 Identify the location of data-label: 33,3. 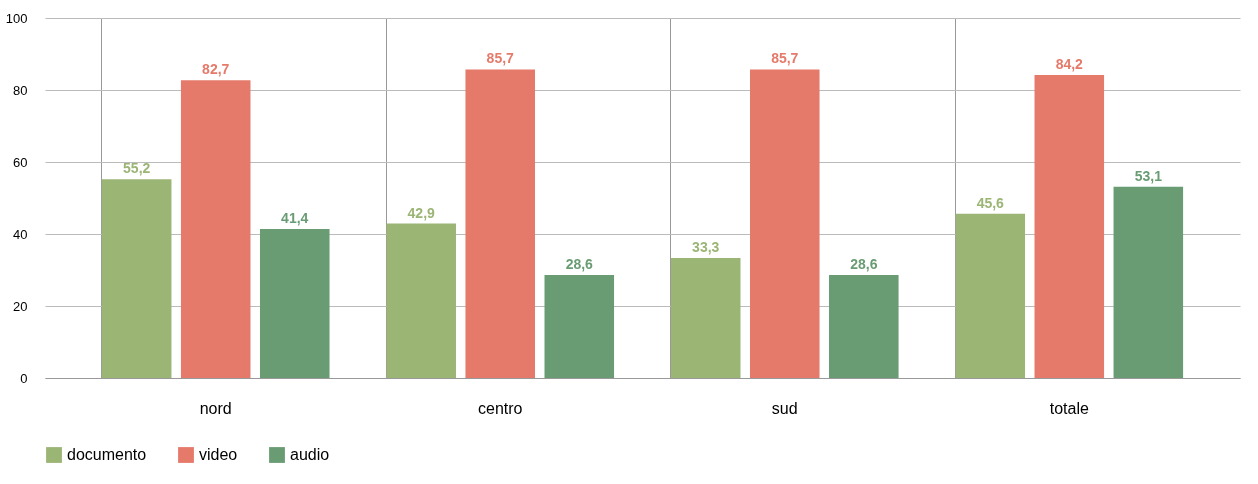
(706, 247).